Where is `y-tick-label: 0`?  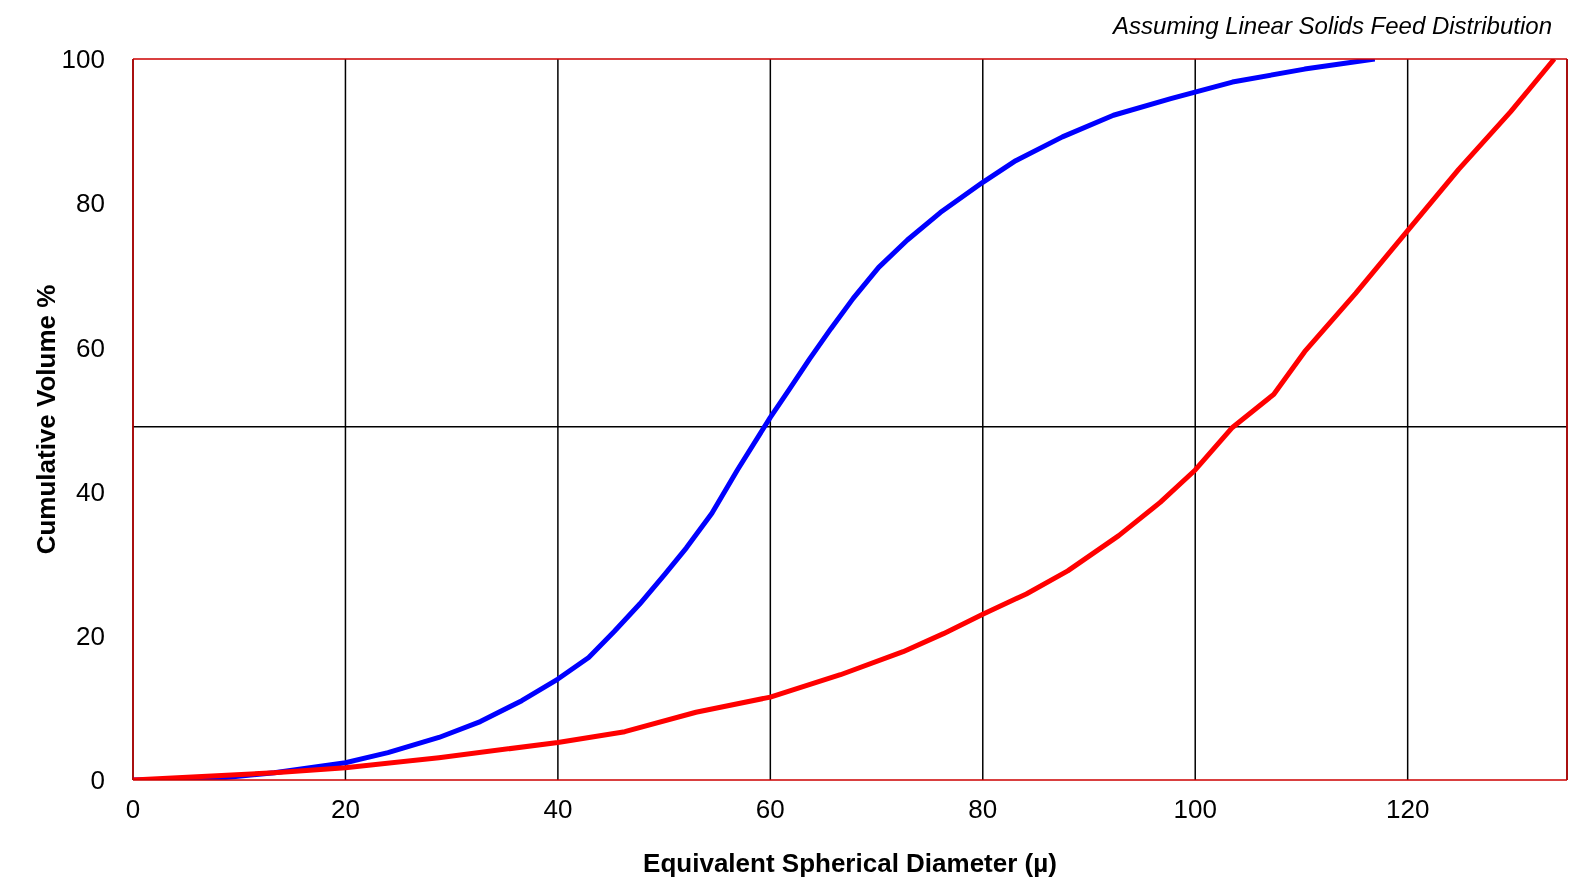 y-tick-label: 0 is located at coordinates (97, 780).